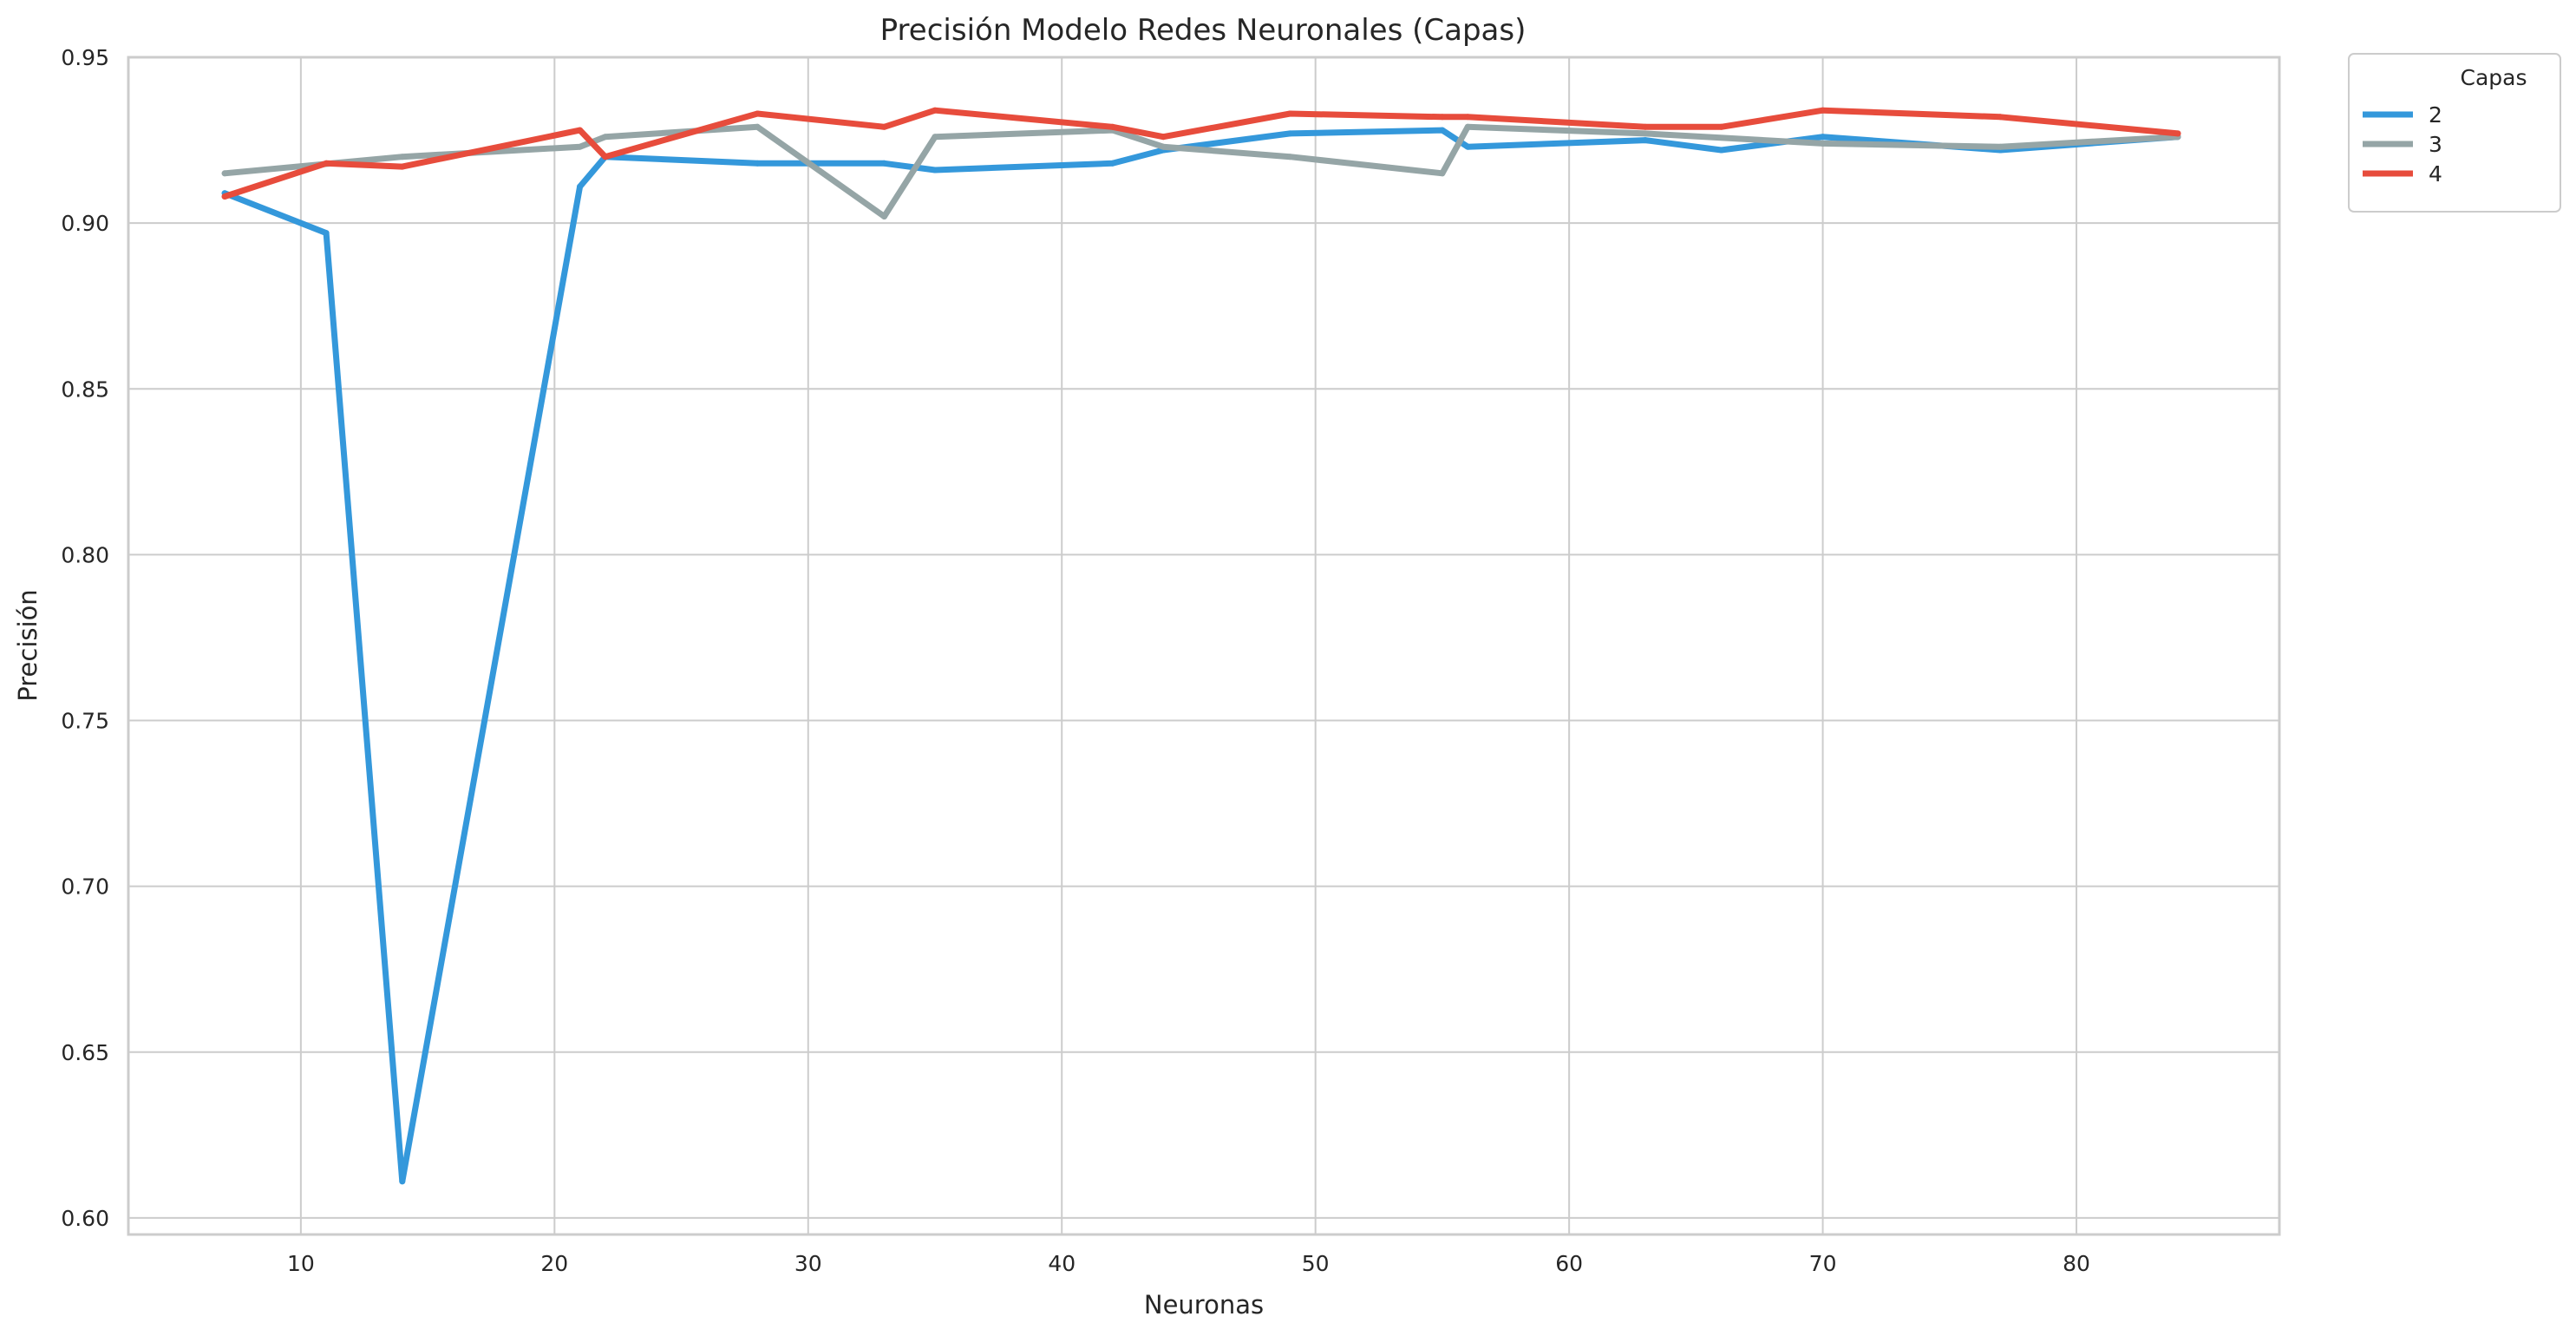  Describe the element at coordinates (85, 1218) in the screenshot. I see `y-tick-label: 0.60` at that location.